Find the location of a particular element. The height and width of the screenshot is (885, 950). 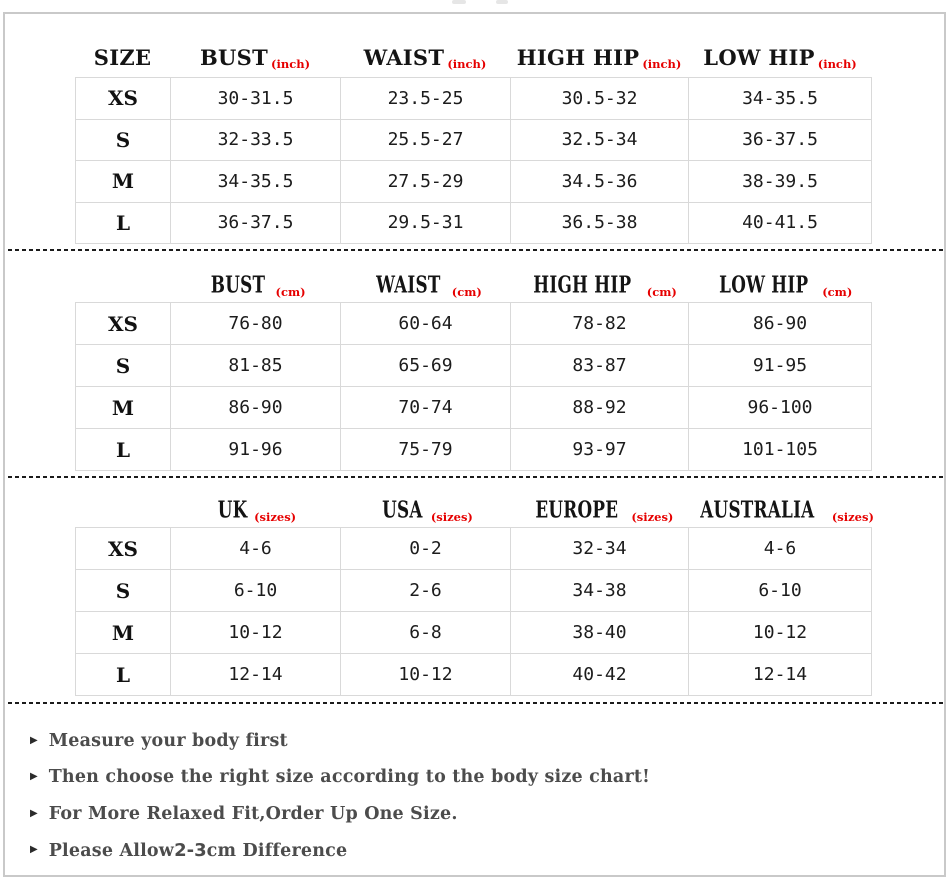

value-cell: 60-64 is located at coordinates (425, 323).